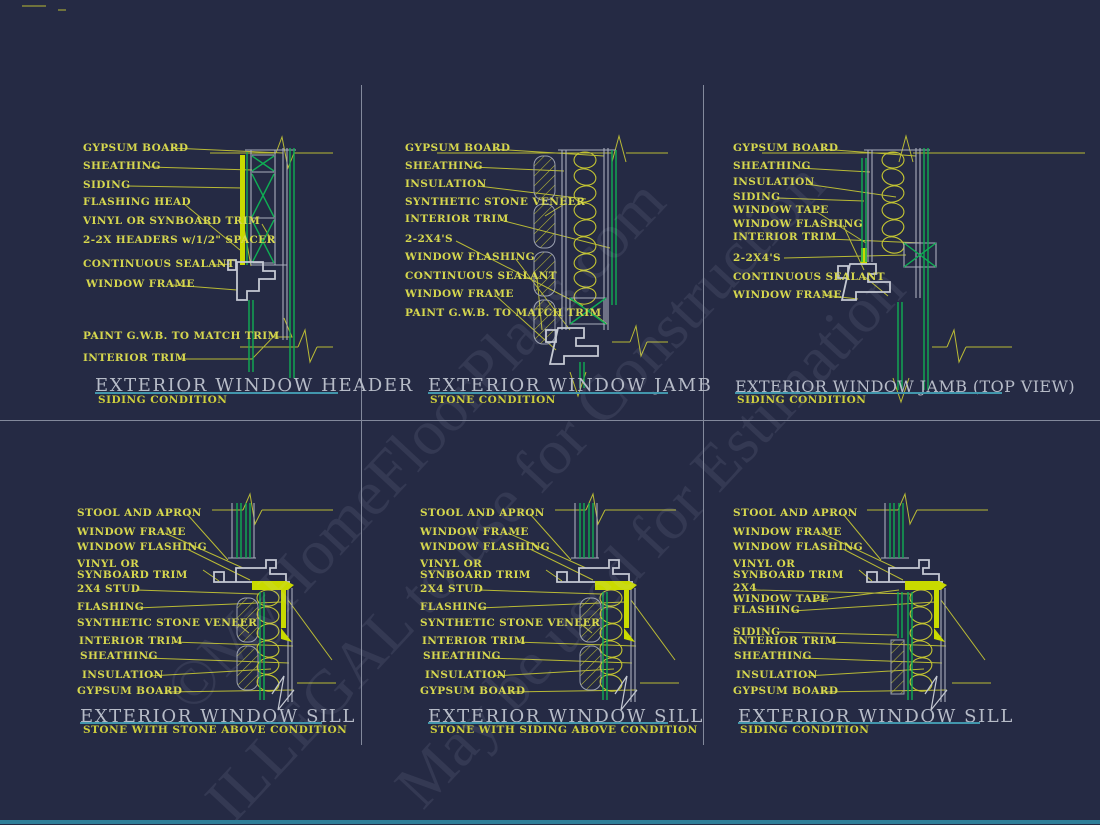 The width and height of the screenshot is (1100, 825). Describe the element at coordinates (550, 822) in the screenshot. I see `sheet-bottom-bar` at that location.